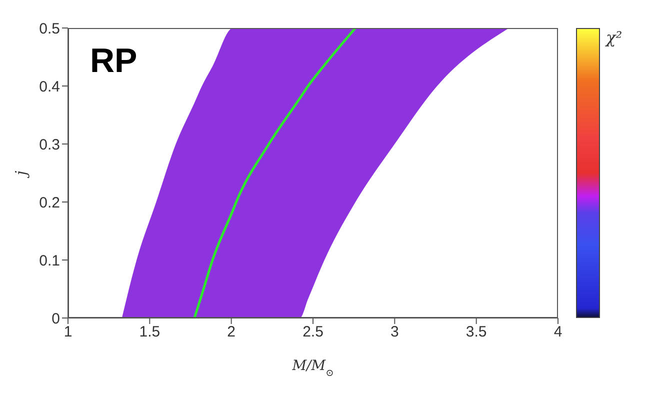  What do you see at coordinates (231, 332) in the screenshot?
I see `x-tick-label: 2` at bounding box center [231, 332].